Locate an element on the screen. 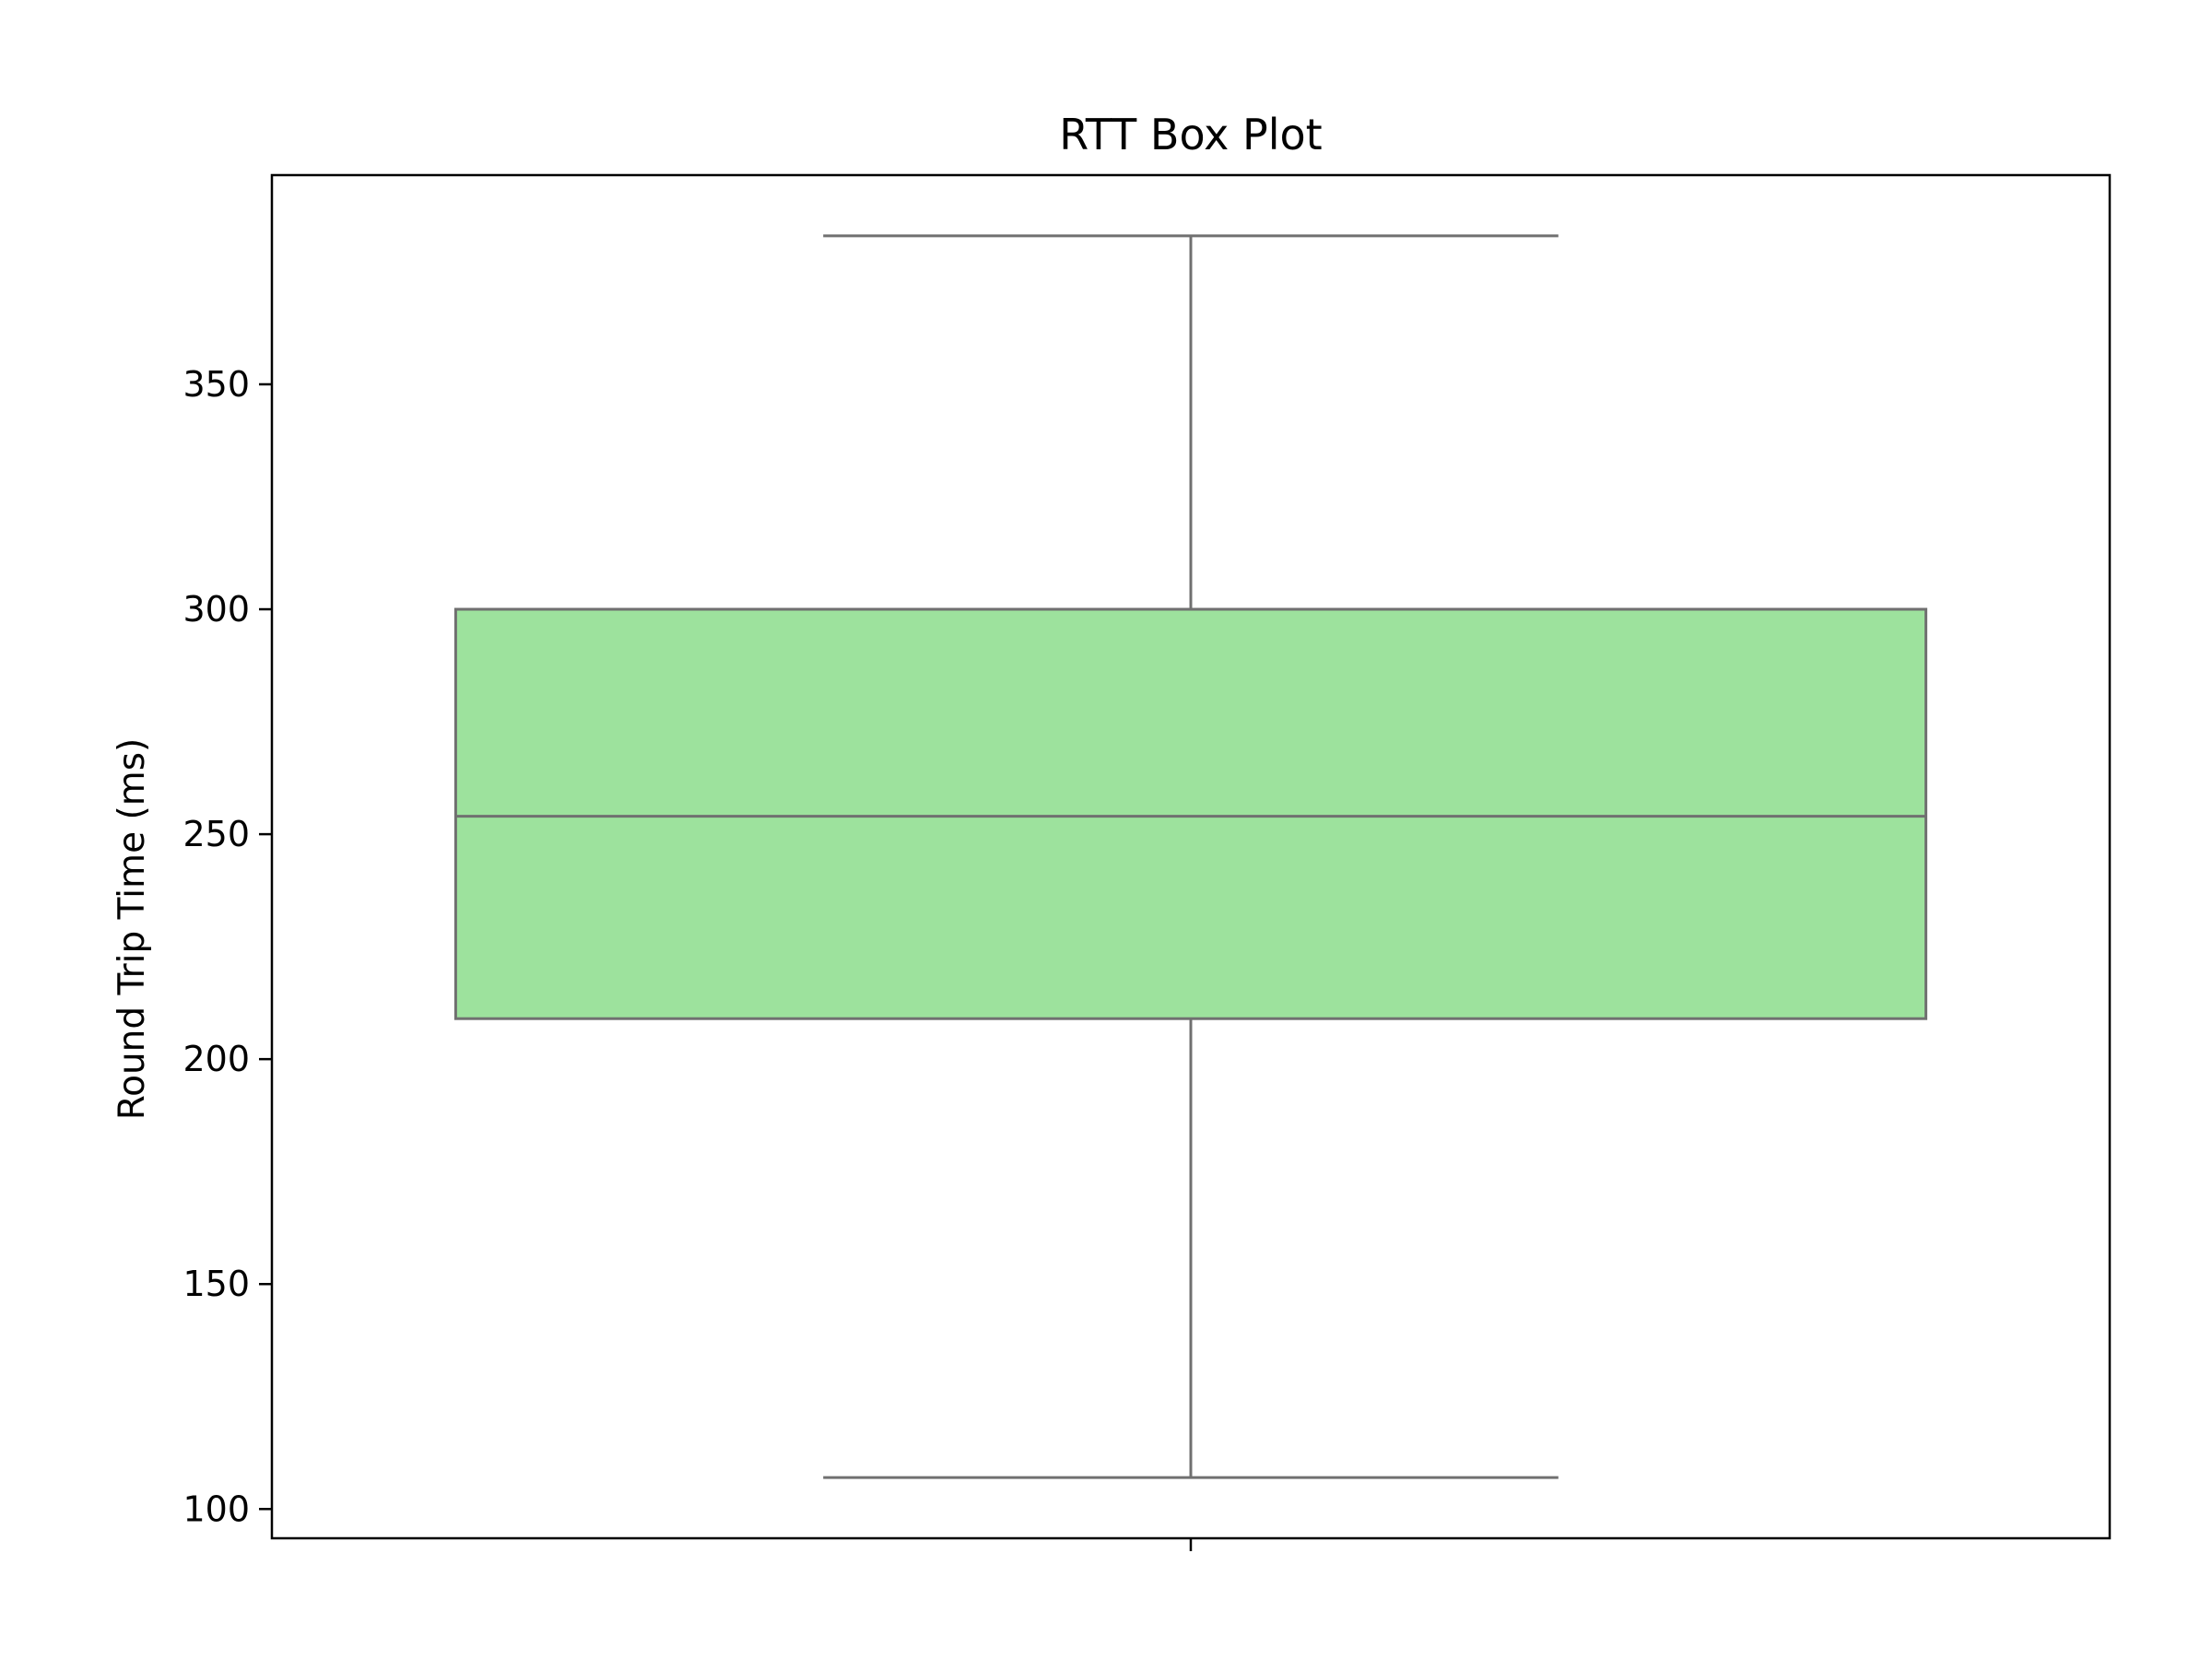 The image size is (2212, 1659). chart-title: RTT Box Plot is located at coordinates (1190, 134).